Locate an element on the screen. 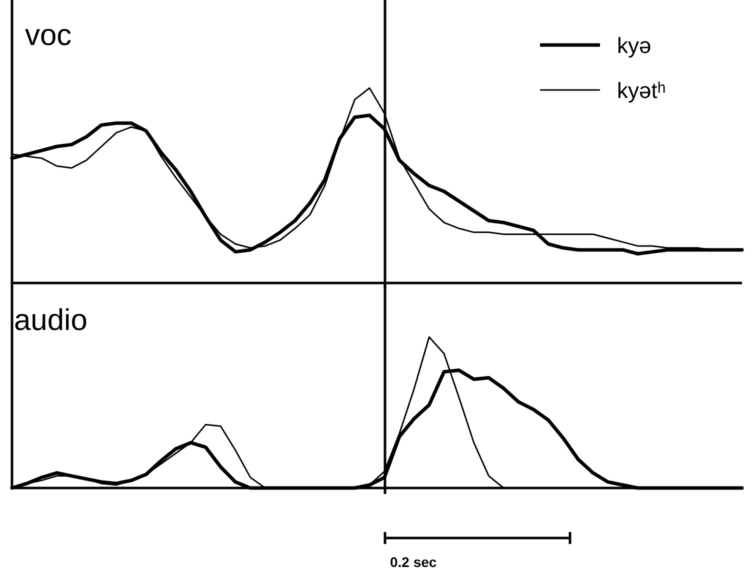 The height and width of the screenshot is (575, 752). chart-title: audio is located at coordinates (51, 320).